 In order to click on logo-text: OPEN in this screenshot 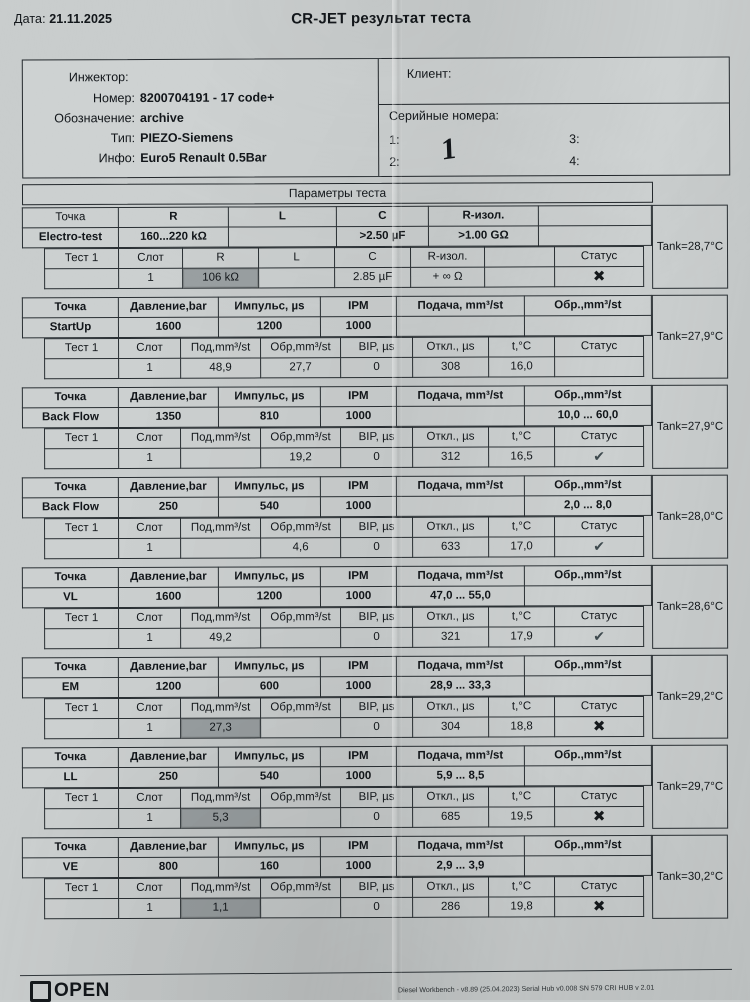, I will do `click(82, 990)`.